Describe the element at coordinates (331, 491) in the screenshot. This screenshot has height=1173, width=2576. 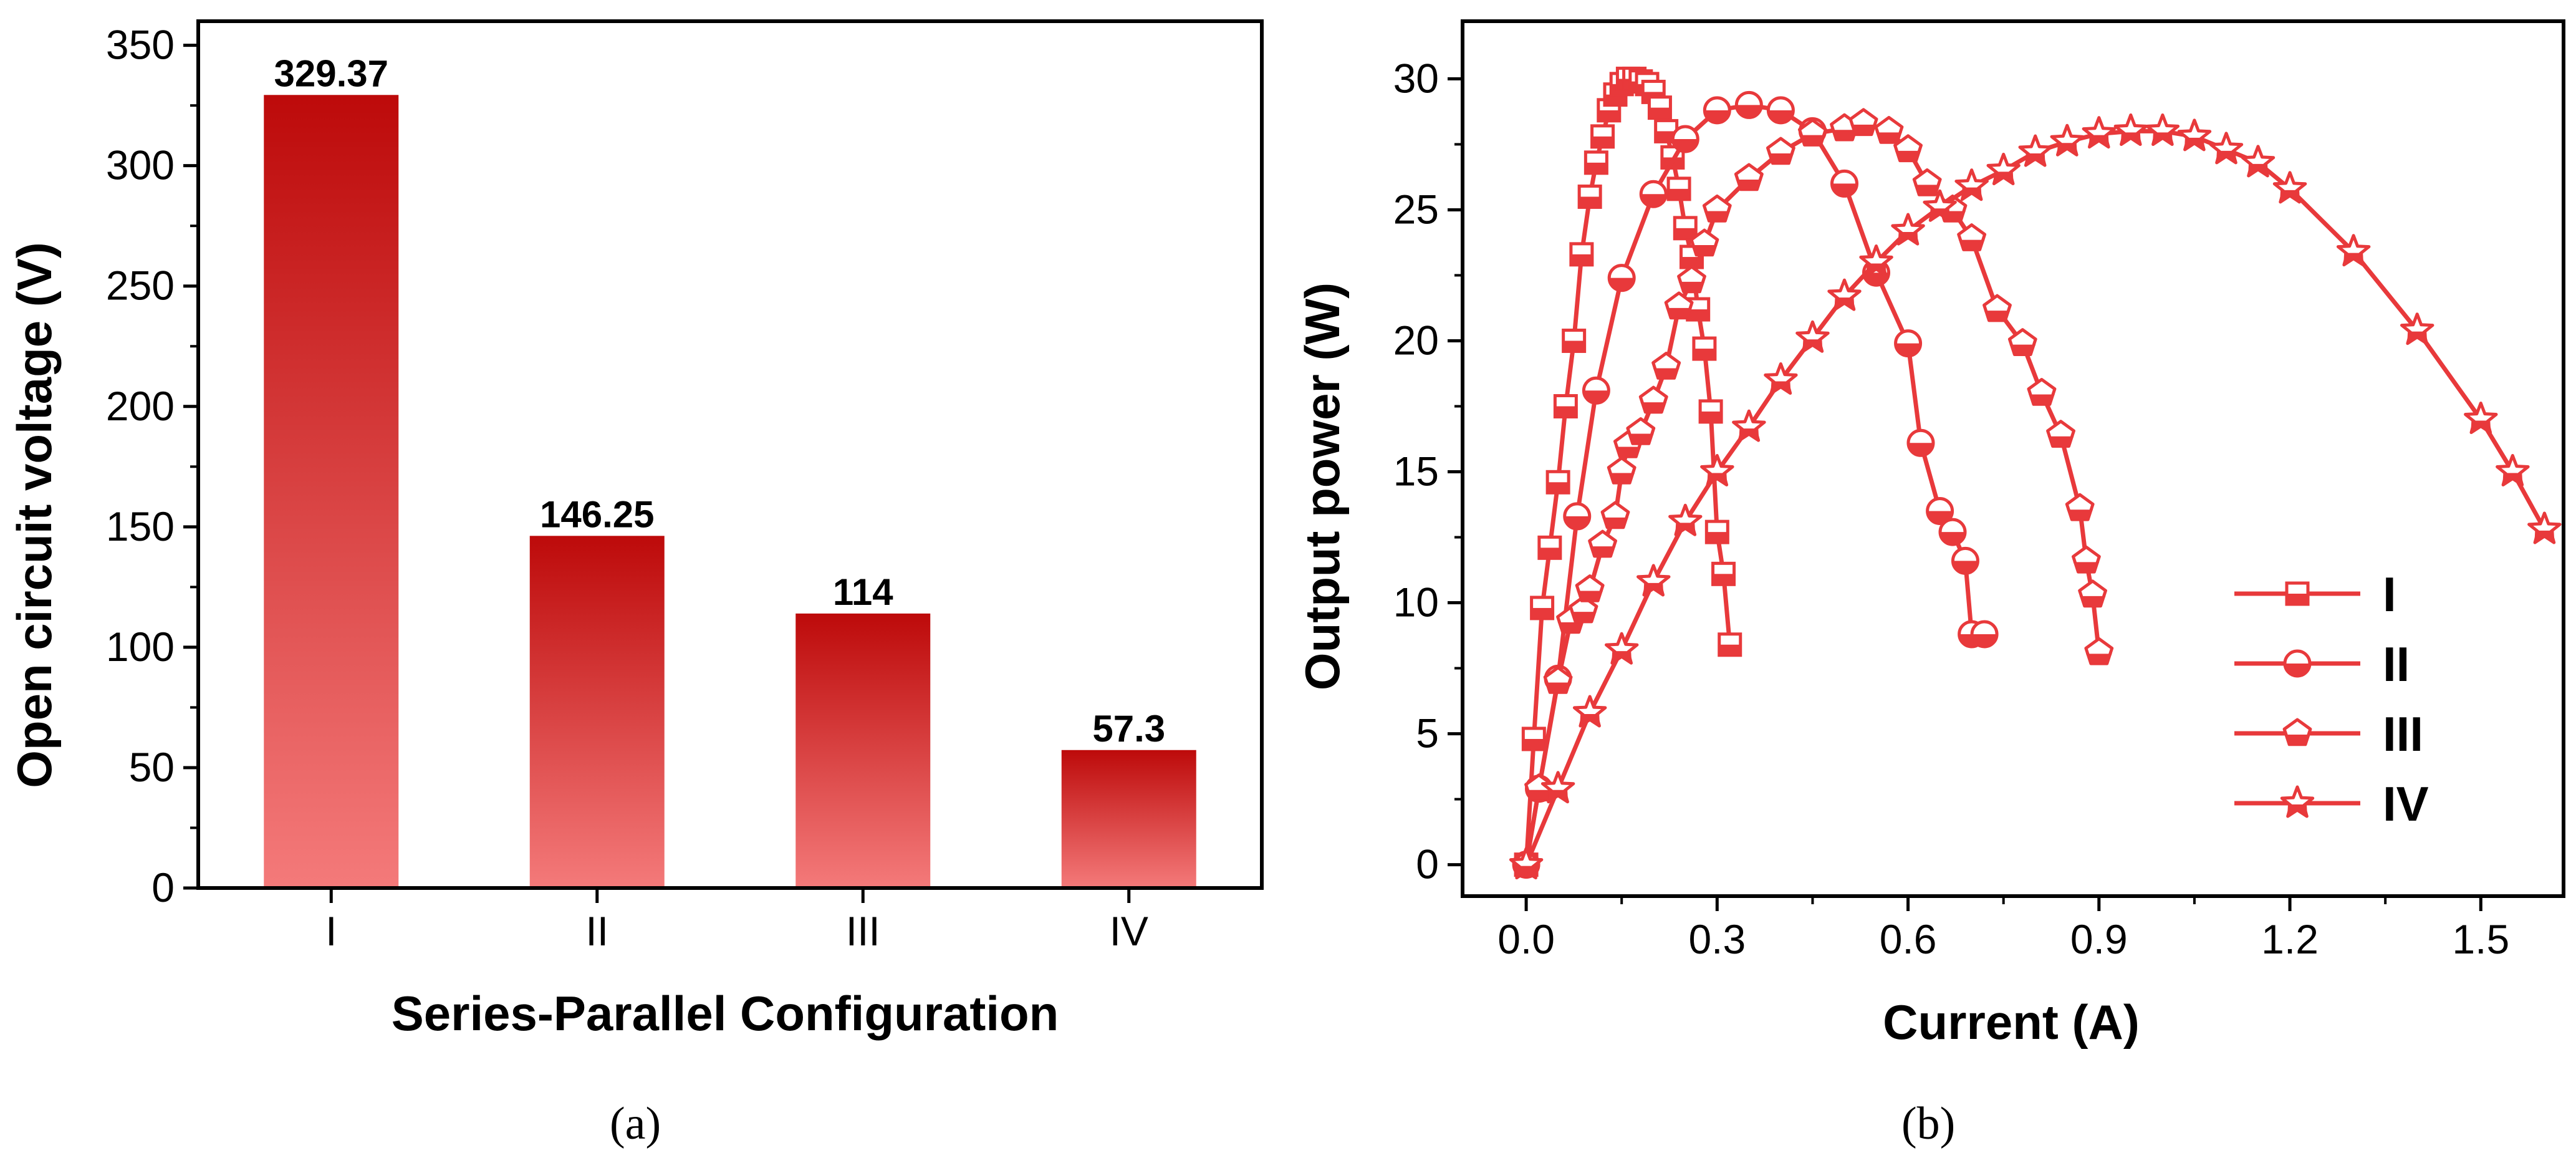
I see `bar-I` at that location.